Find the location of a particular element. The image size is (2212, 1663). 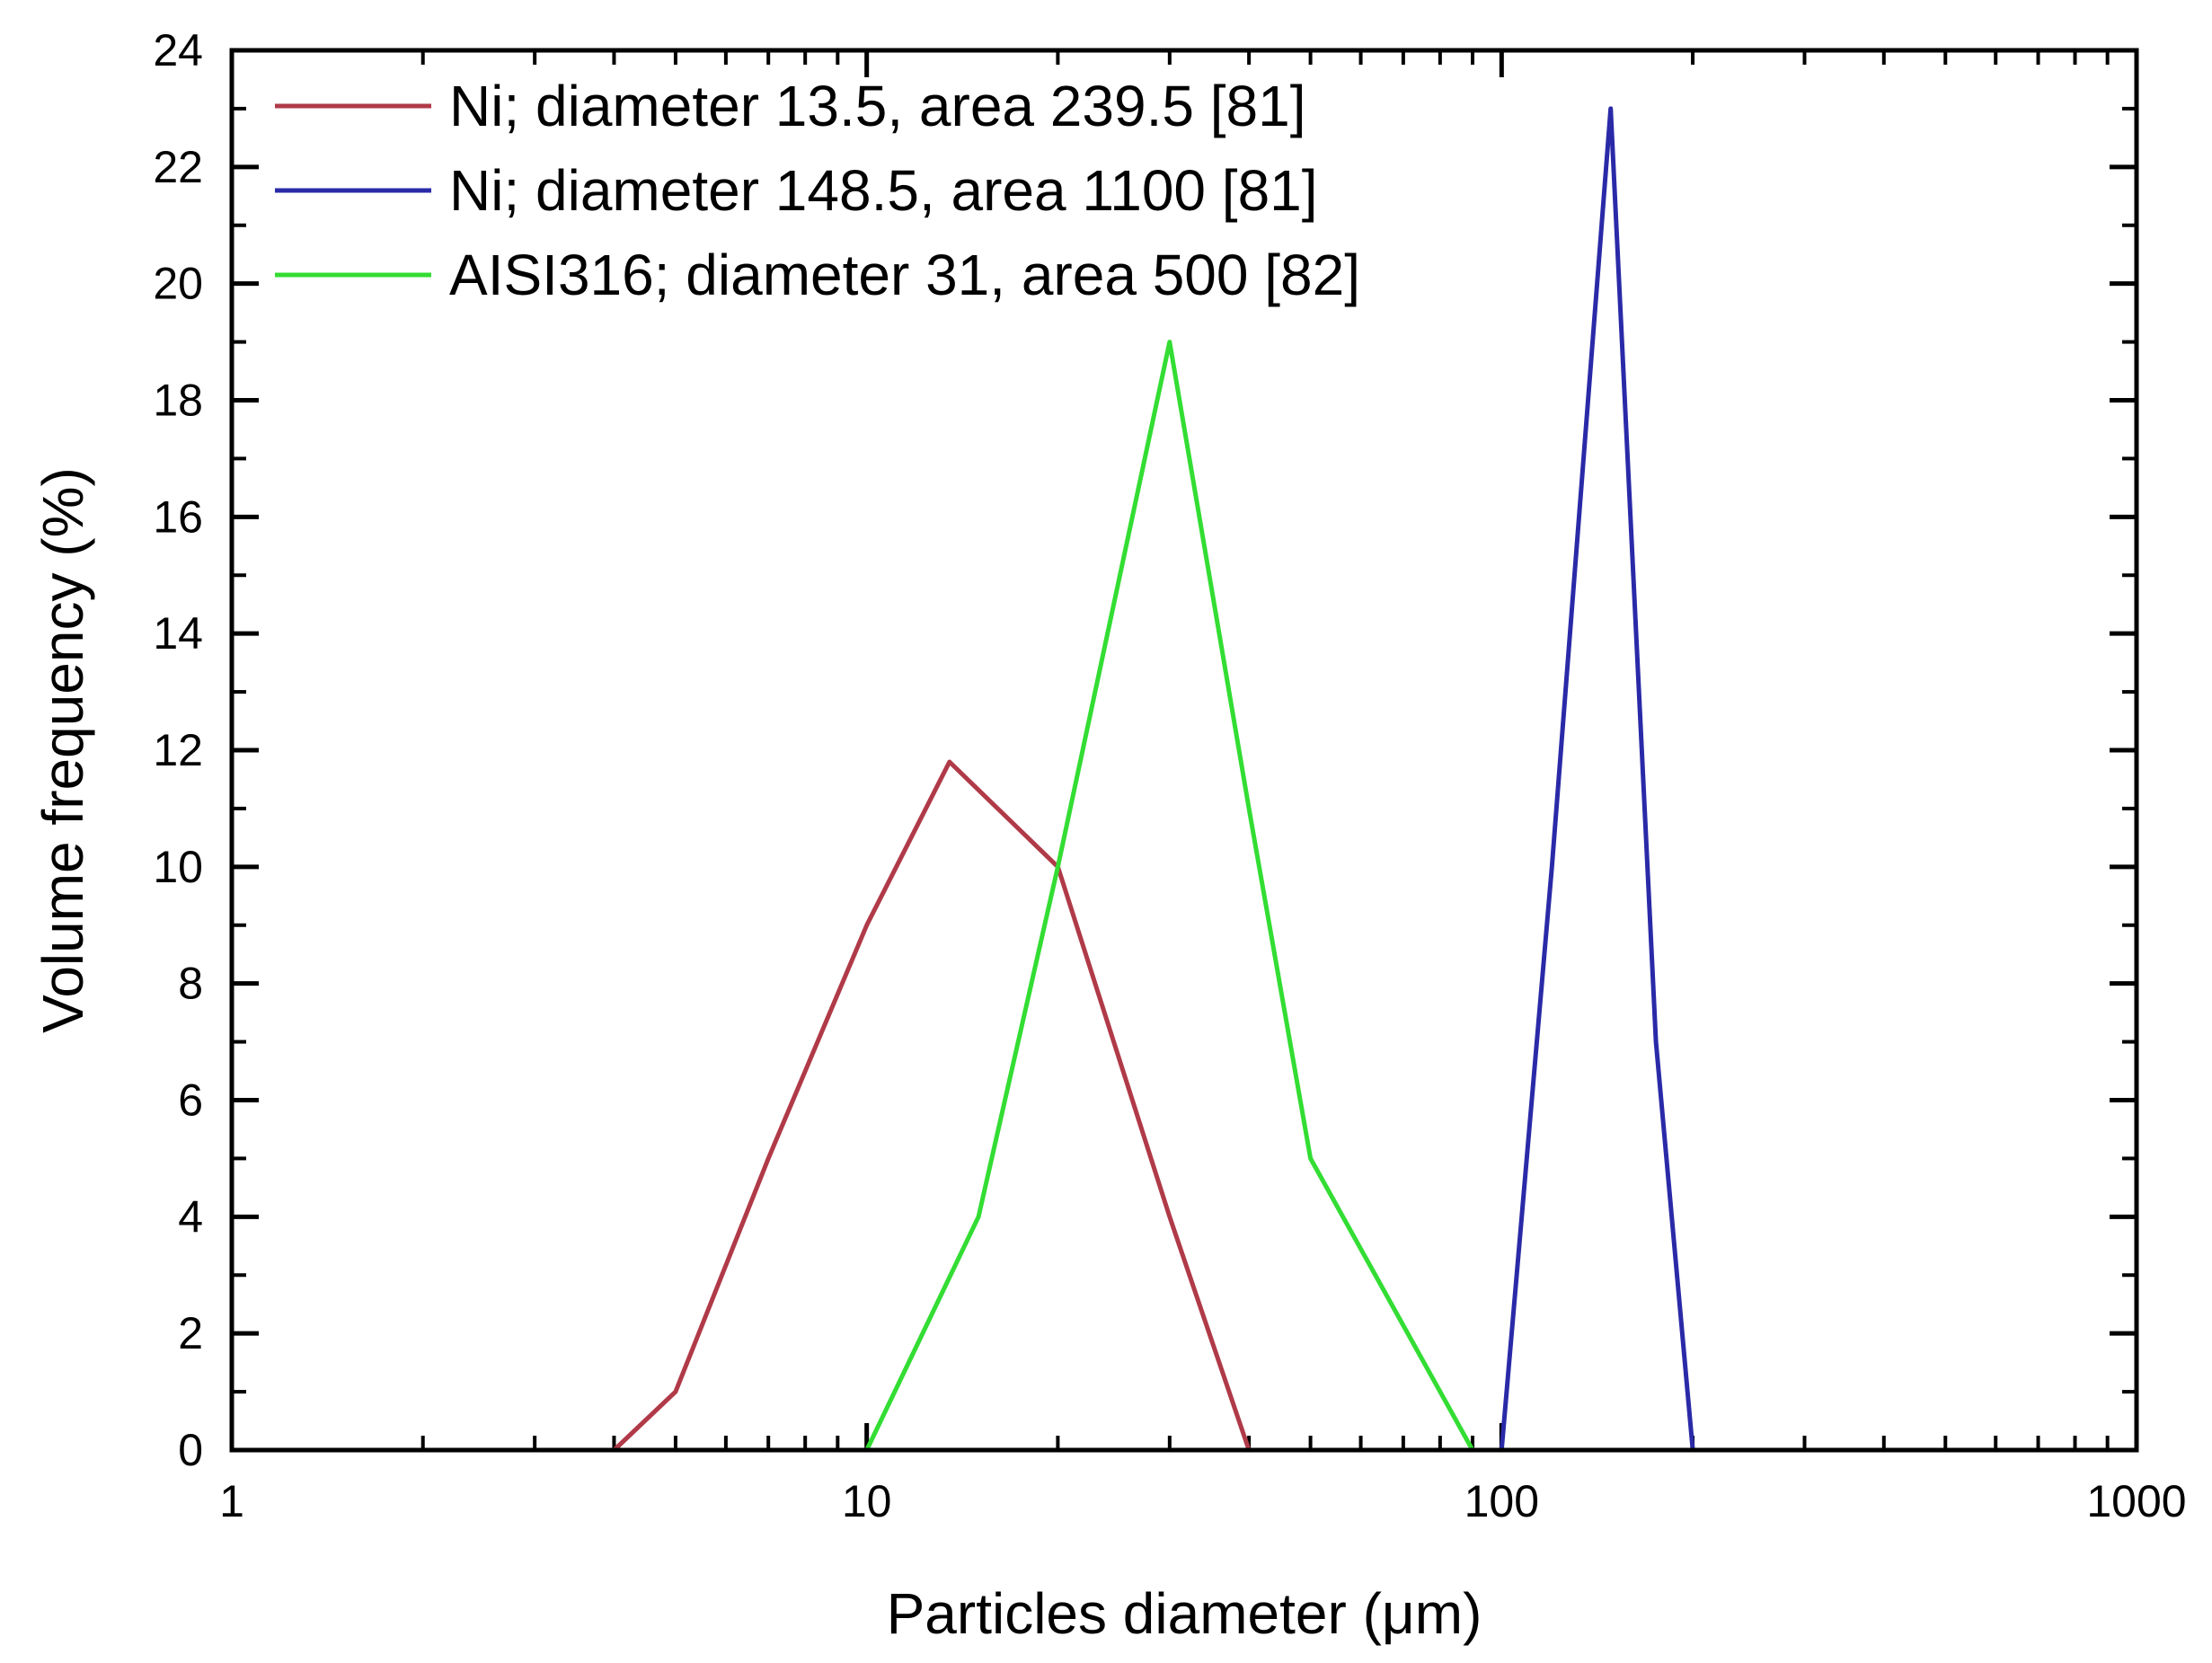

y-tick-label: 6 is located at coordinates (190, 1101).